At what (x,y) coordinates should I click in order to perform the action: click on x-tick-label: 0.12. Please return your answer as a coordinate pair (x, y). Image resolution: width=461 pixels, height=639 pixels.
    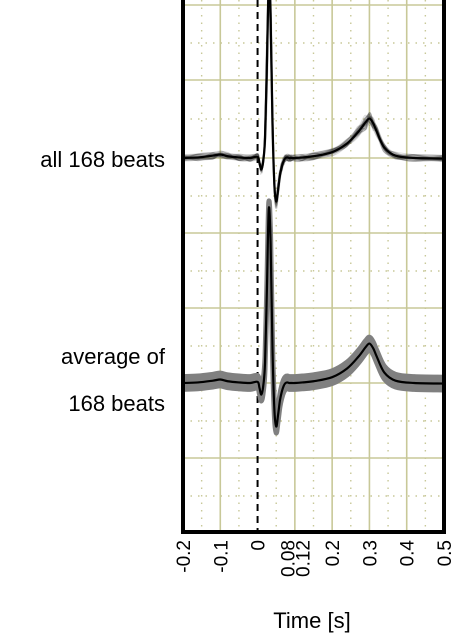
    Looking at the image, I should click on (303, 558).